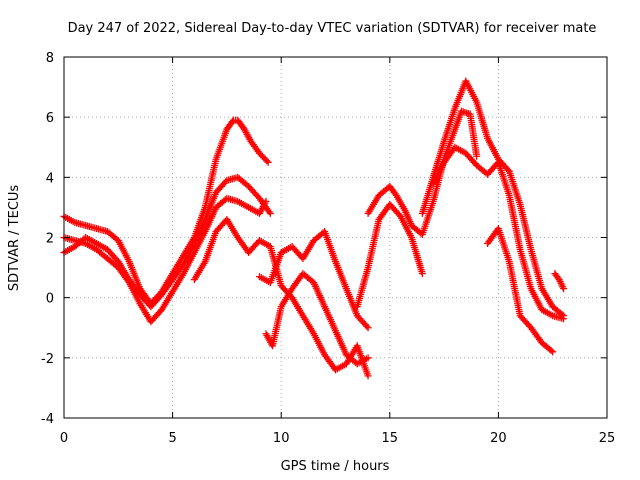 Image resolution: width=640 pixels, height=480 pixels. What do you see at coordinates (50, 178) in the screenshot?
I see `y-tick-label: 4` at bounding box center [50, 178].